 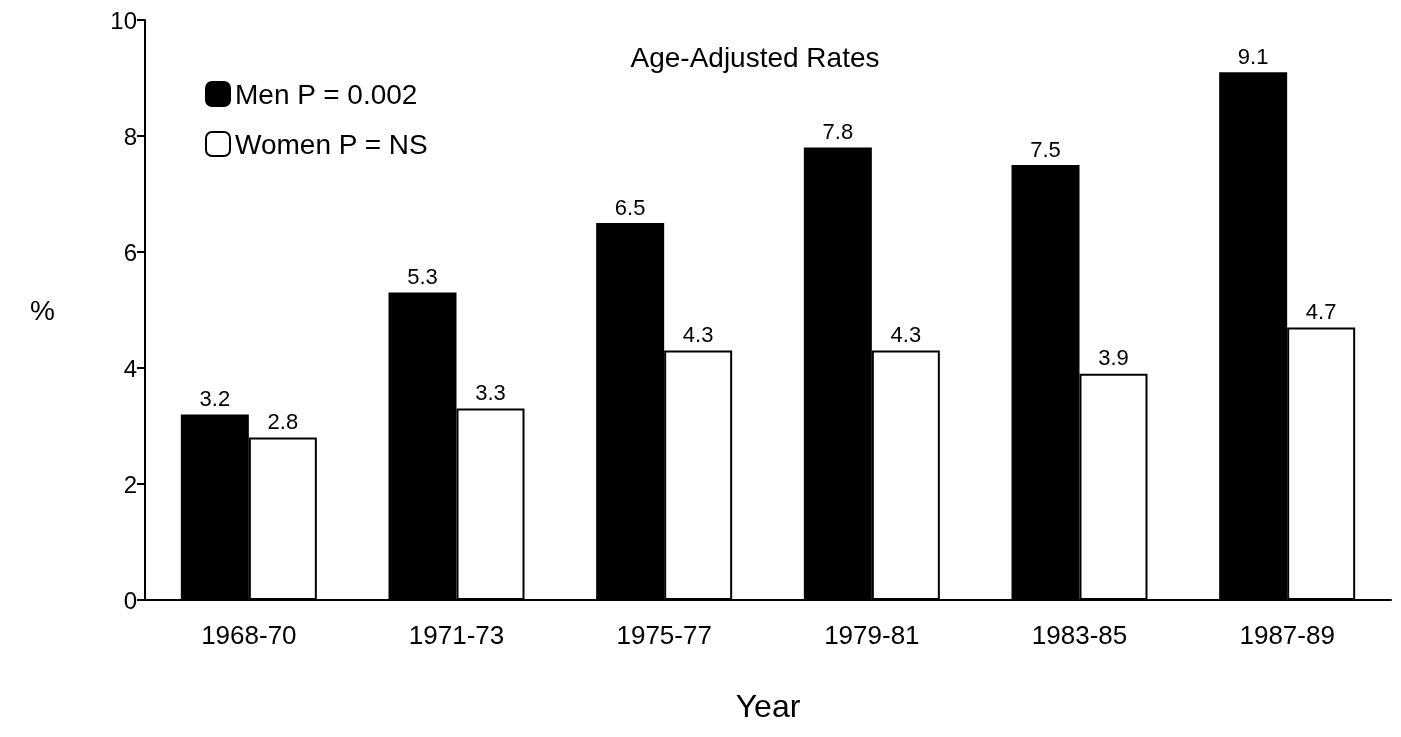 I want to click on x-tick-label: 1979-81, so click(x=872, y=635).